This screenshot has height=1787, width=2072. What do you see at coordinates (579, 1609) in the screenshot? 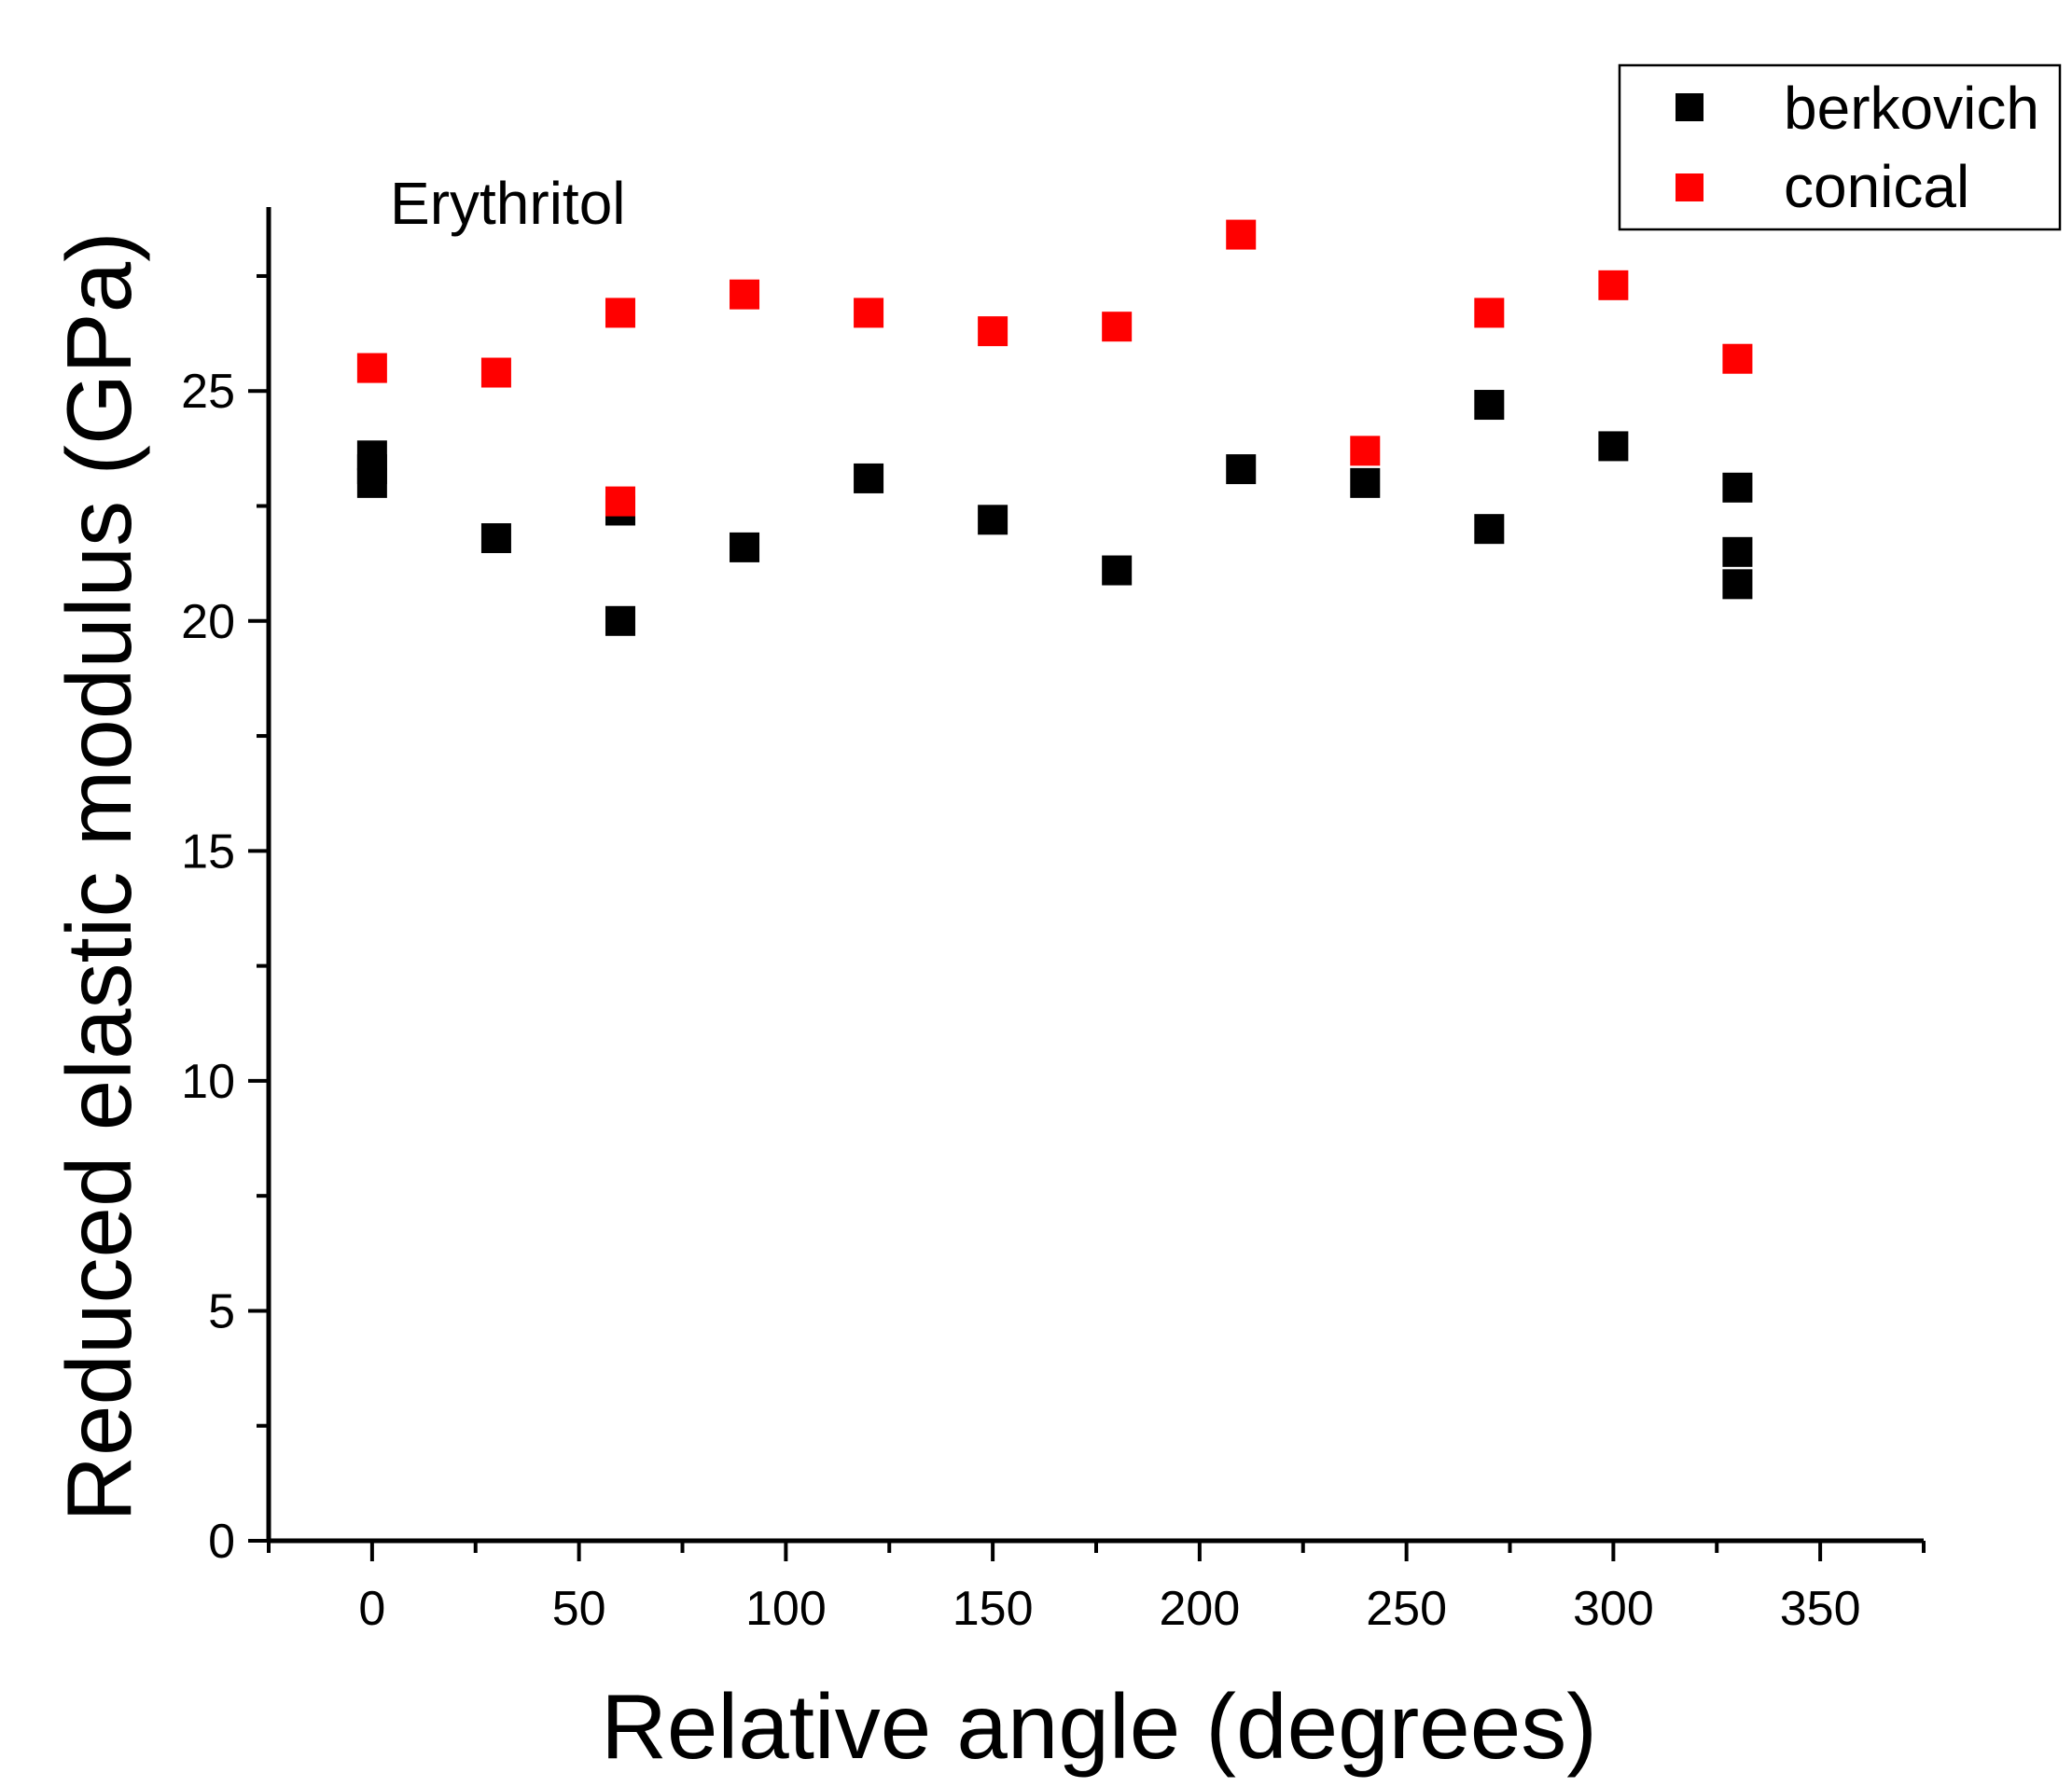
I see `x-tick-label: 50` at bounding box center [579, 1609].